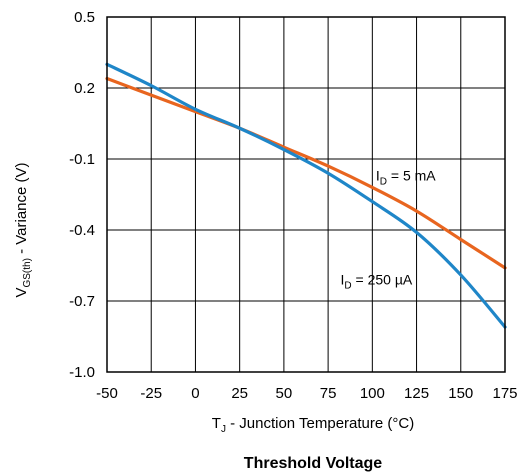  Describe the element at coordinates (406, 177) in the screenshot. I see `series-label-id-5ma: ID = 5 mA` at that location.